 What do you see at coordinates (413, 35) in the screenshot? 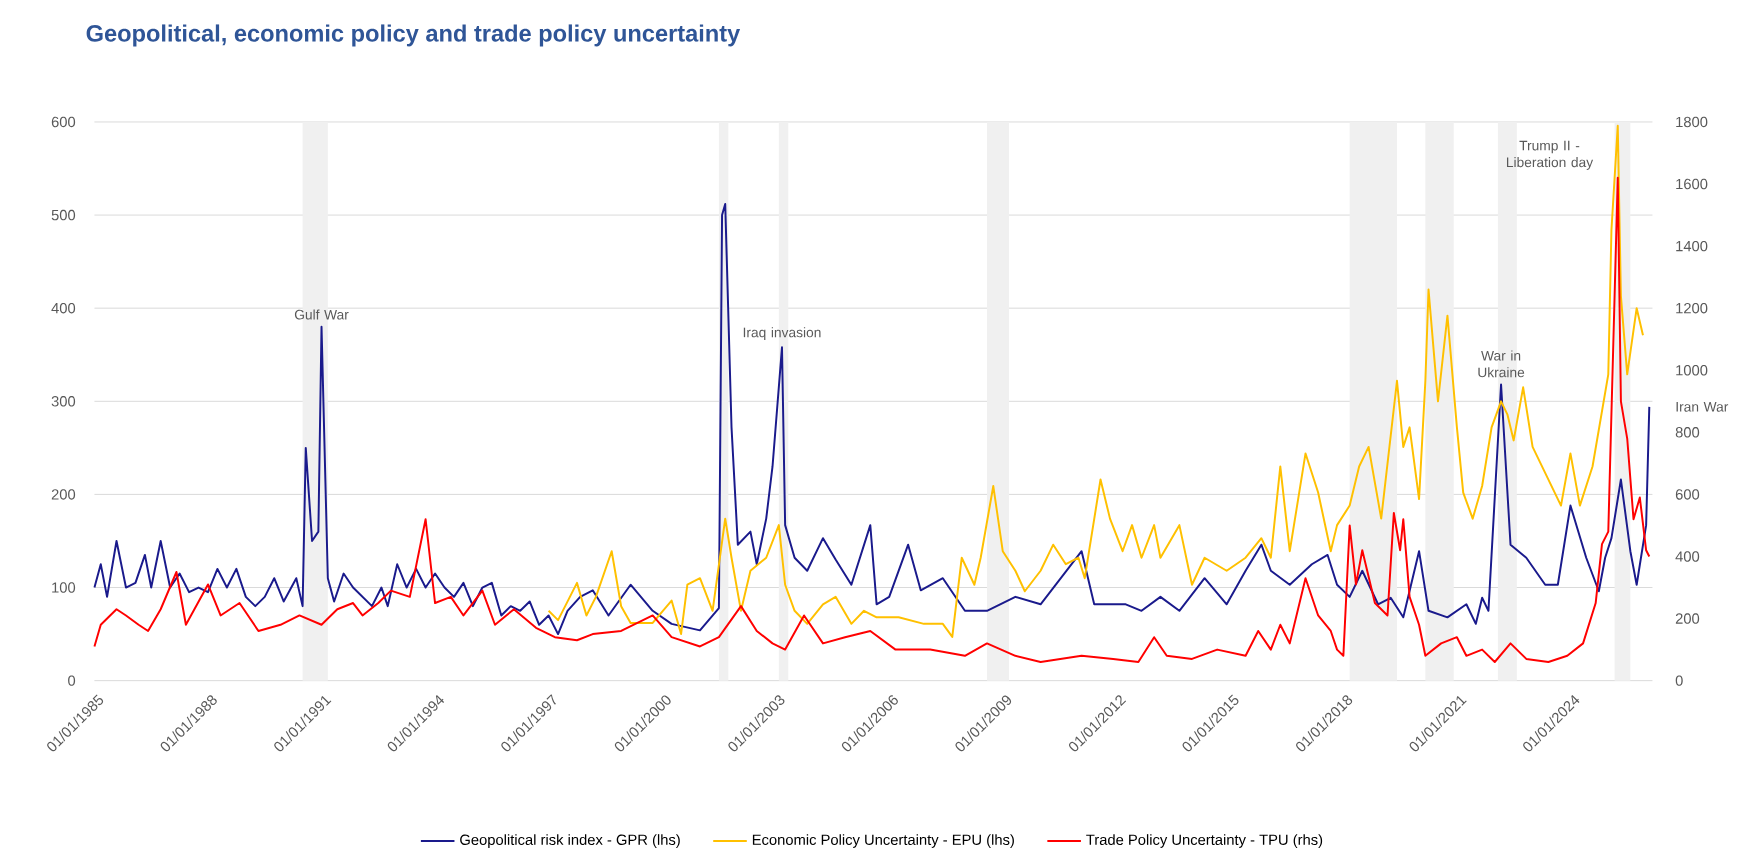
I see `chart-title: Geopolitical, economic policy and trade policy uncertainty` at bounding box center [413, 35].